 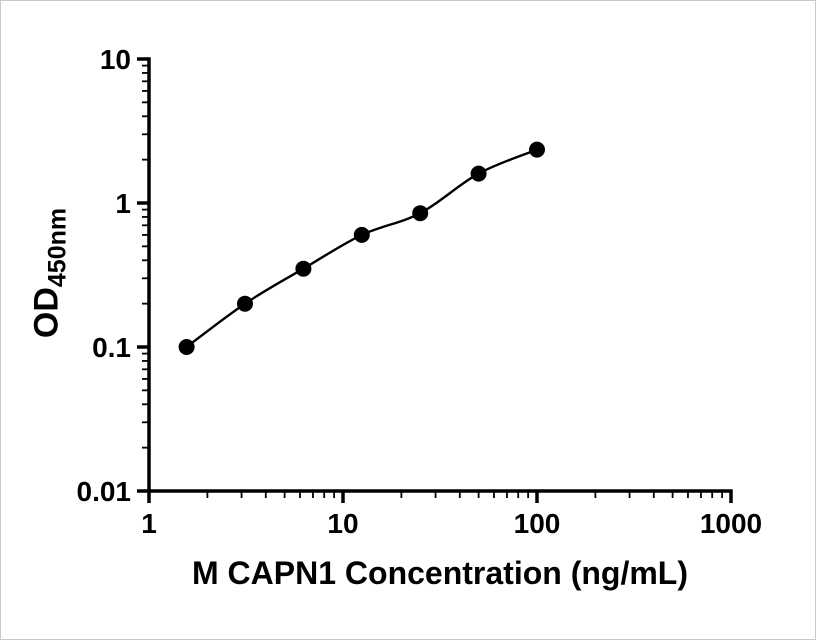 I want to click on y-axis-title: OD450nm, so click(x=49, y=273).